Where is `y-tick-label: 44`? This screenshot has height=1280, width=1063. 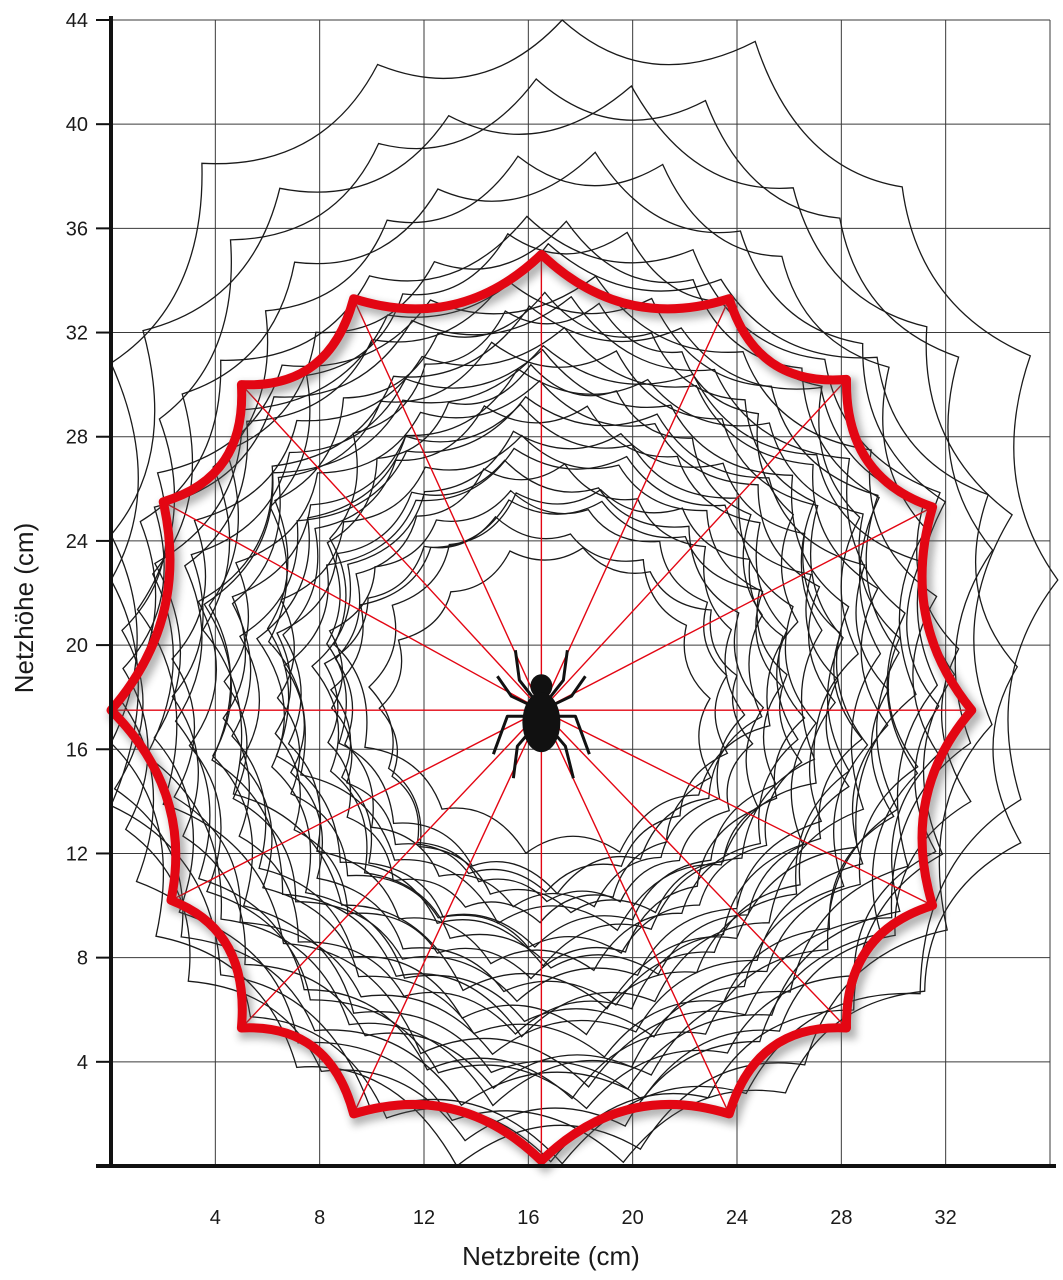 y-tick-label: 44 is located at coordinates (77, 21).